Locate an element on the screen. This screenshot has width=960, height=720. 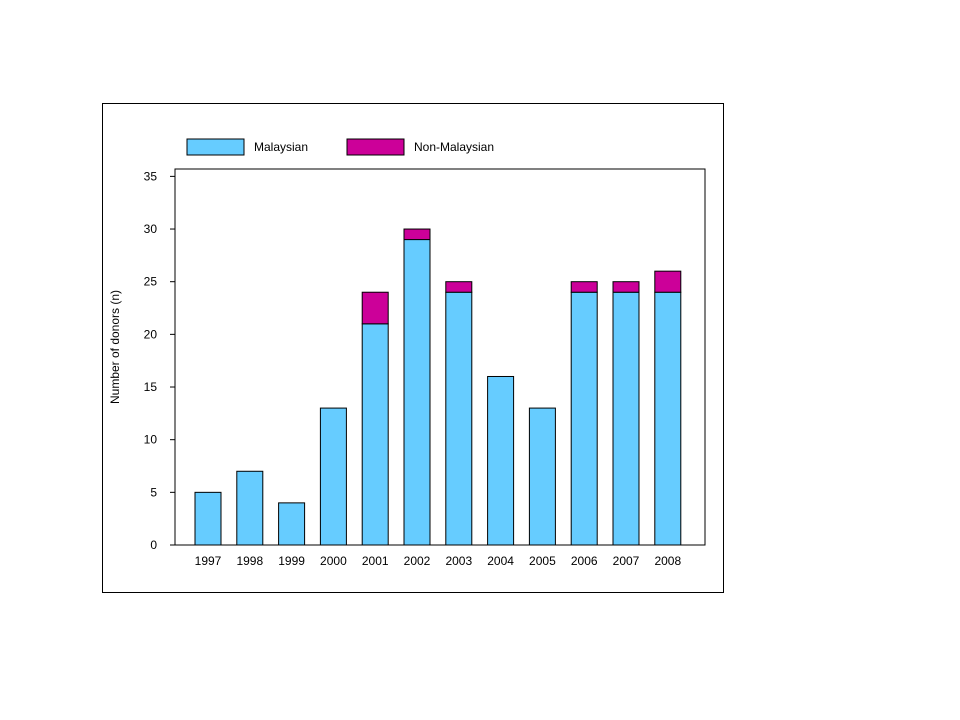
legend-swatch-non-malaysian is located at coordinates (375, 147).